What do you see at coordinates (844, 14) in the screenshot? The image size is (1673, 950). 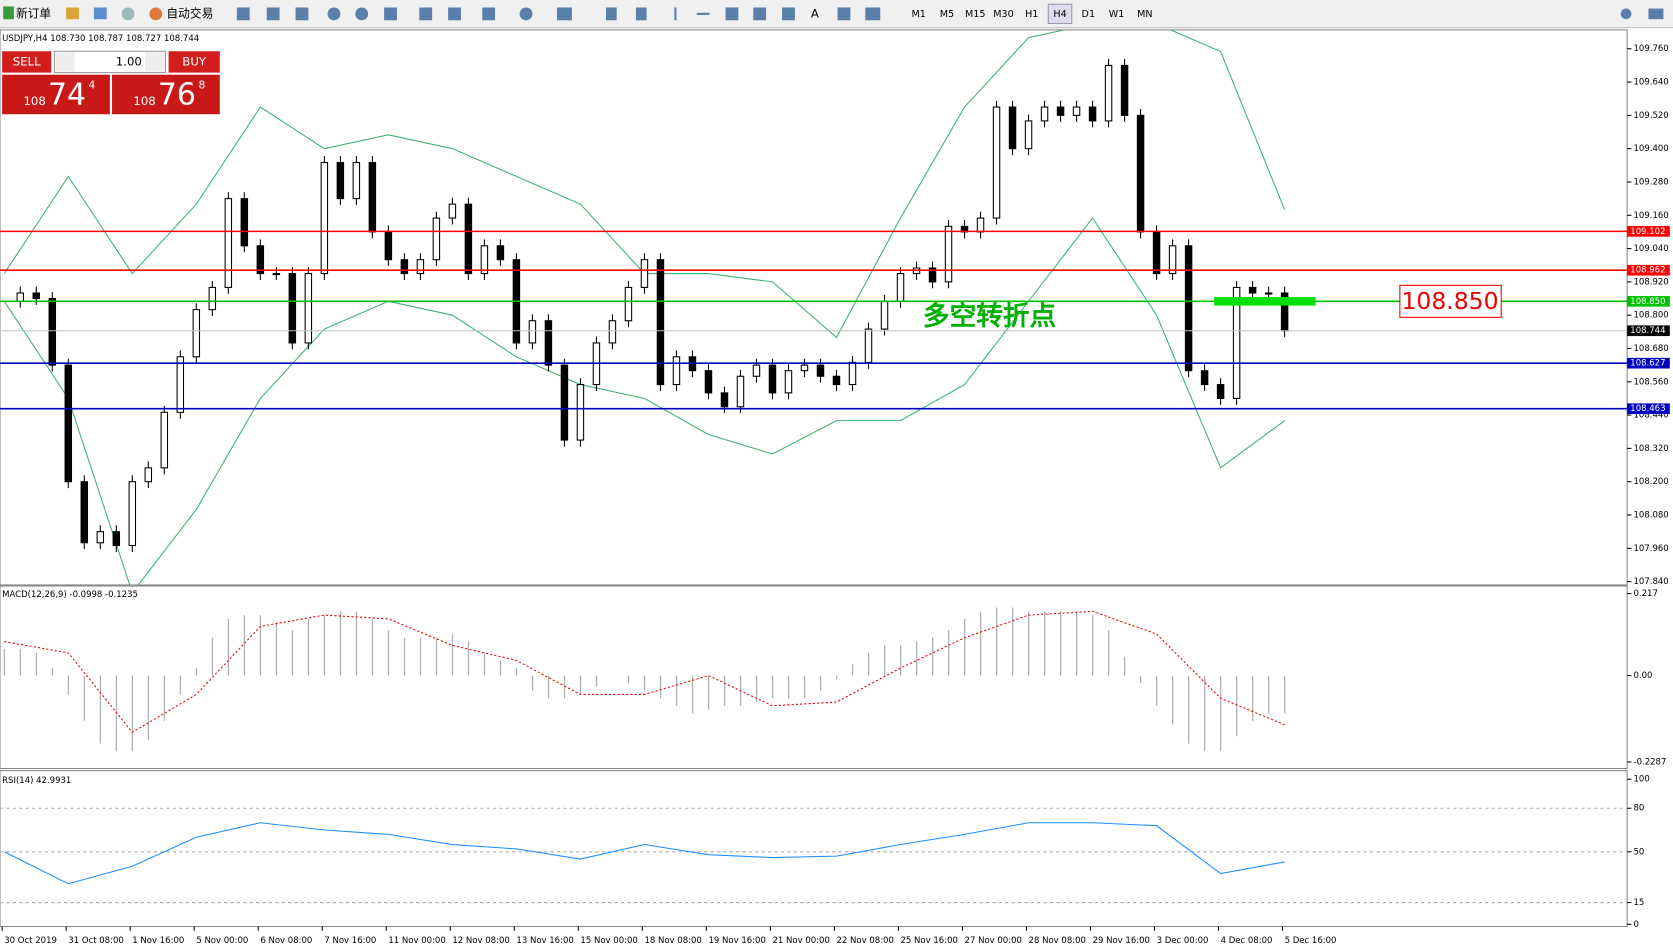 I see `label-icon` at bounding box center [844, 14].